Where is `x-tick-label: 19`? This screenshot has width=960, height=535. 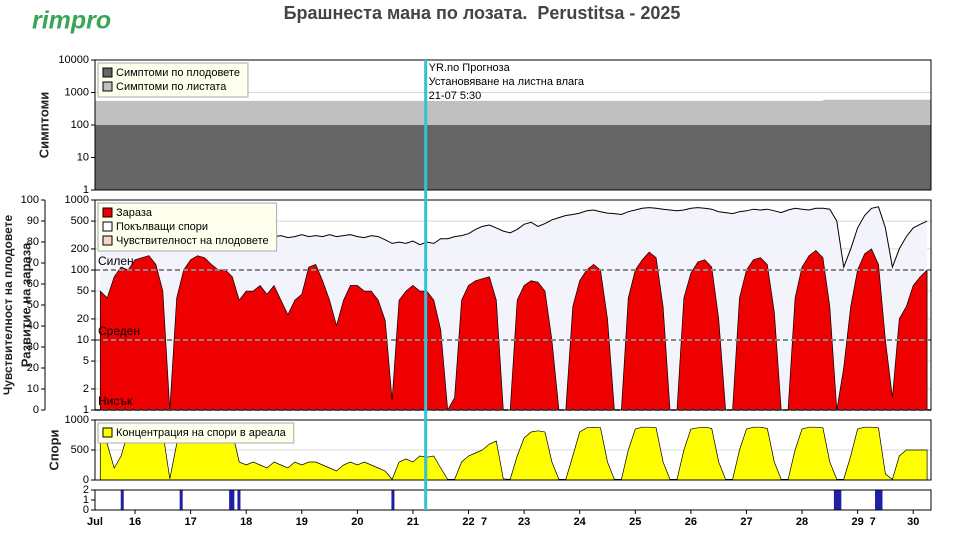 x-tick-label: 19 is located at coordinates (302, 522).